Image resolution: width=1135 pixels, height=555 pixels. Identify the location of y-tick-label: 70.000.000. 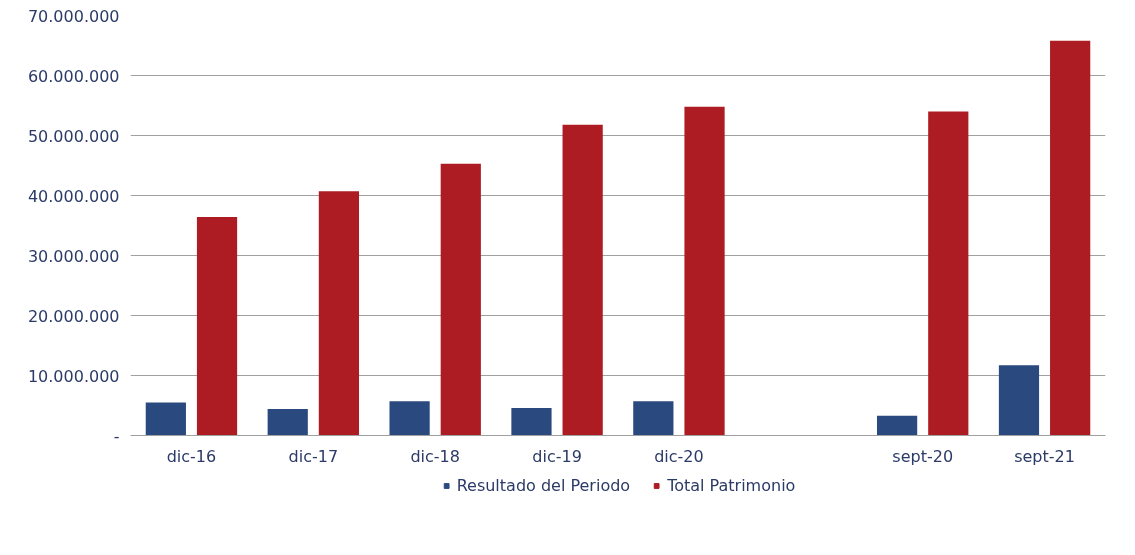
(73, 16).